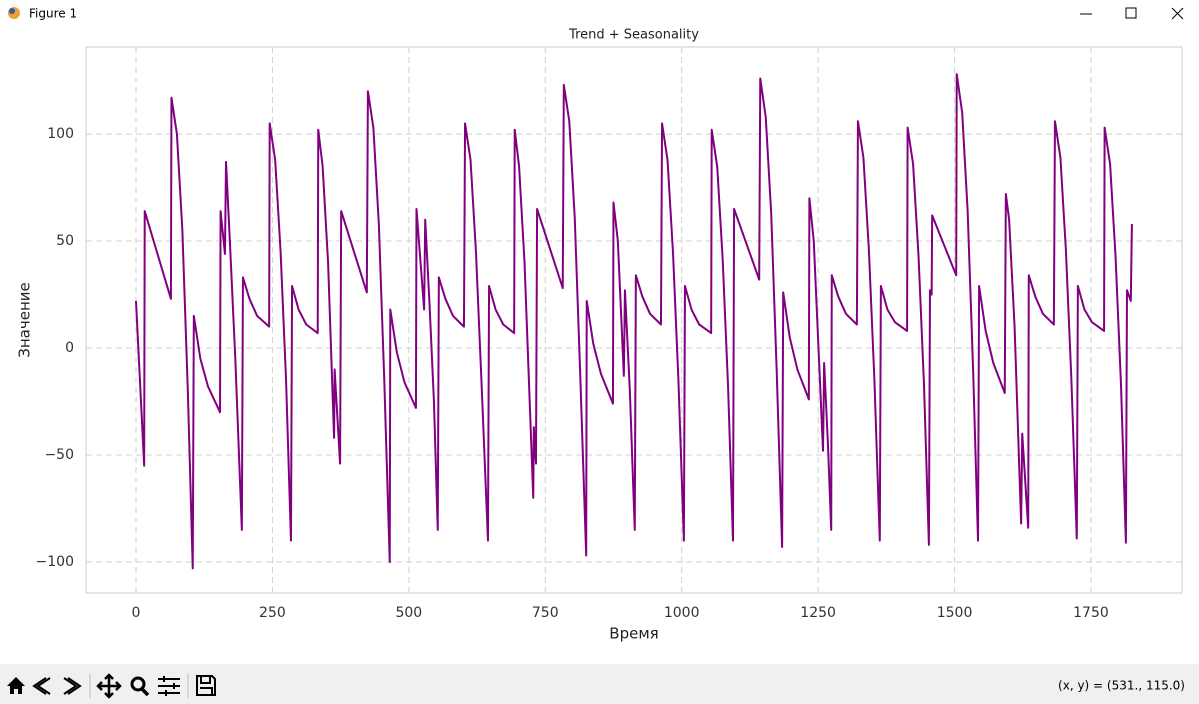  What do you see at coordinates (53, 14) in the screenshot?
I see `window-title: Figure 1` at bounding box center [53, 14].